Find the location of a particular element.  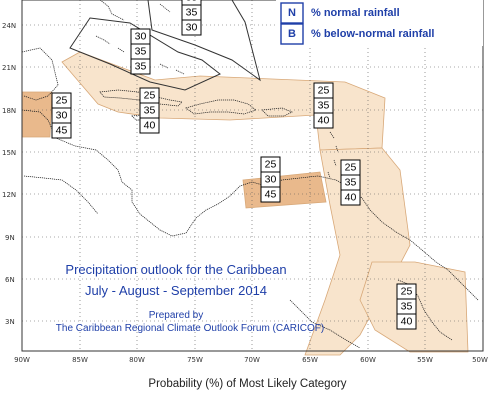

lat-label: 6N is located at coordinates (10, 280).